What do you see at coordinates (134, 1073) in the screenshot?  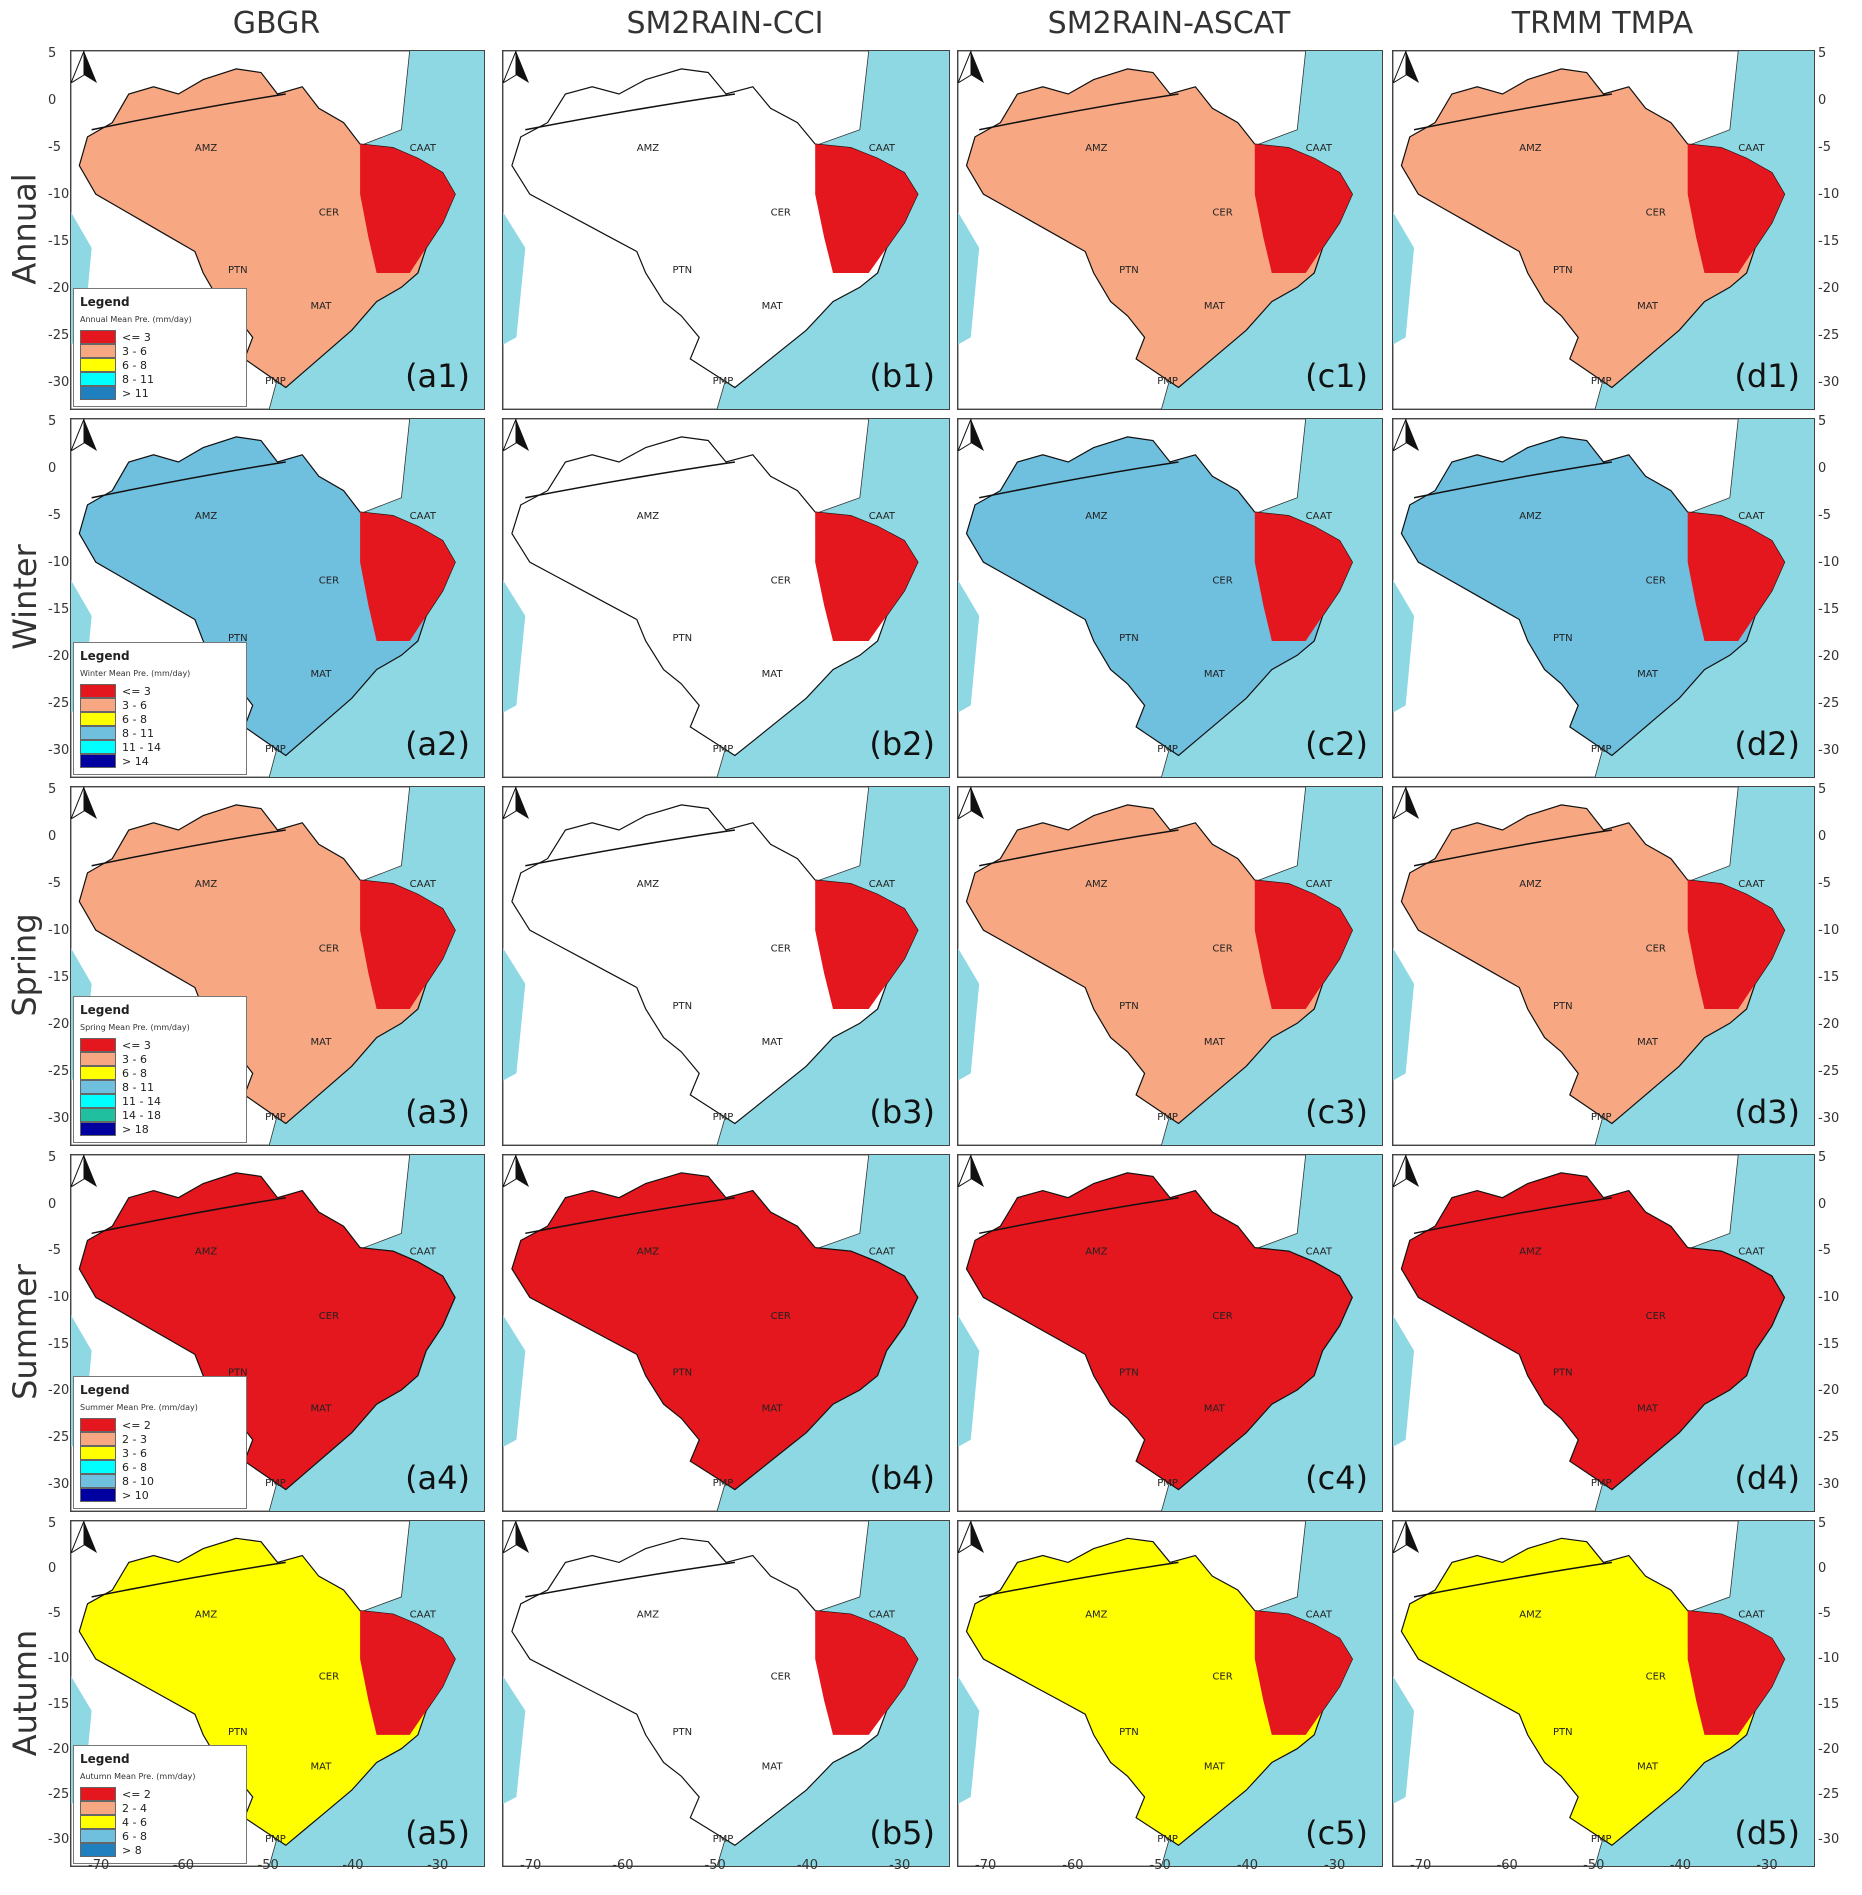 I see `legend-item-label: 6 - 8` at bounding box center [134, 1073].